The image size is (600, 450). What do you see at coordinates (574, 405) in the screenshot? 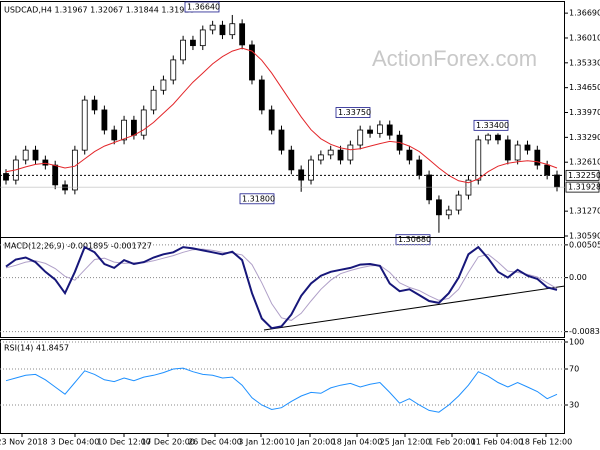
I see `y-tick-label: 30` at bounding box center [574, 405].